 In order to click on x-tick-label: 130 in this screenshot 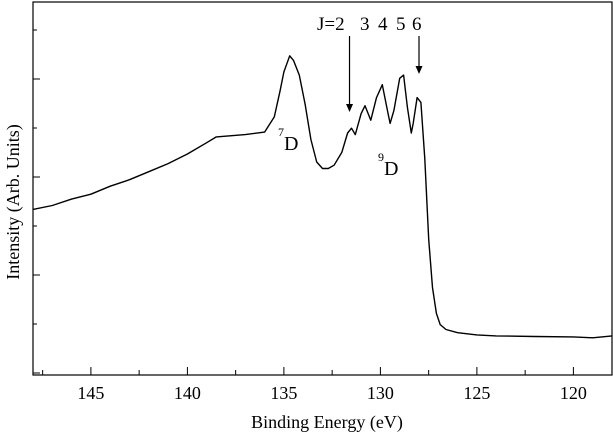, I will do `click(380, 393)`.